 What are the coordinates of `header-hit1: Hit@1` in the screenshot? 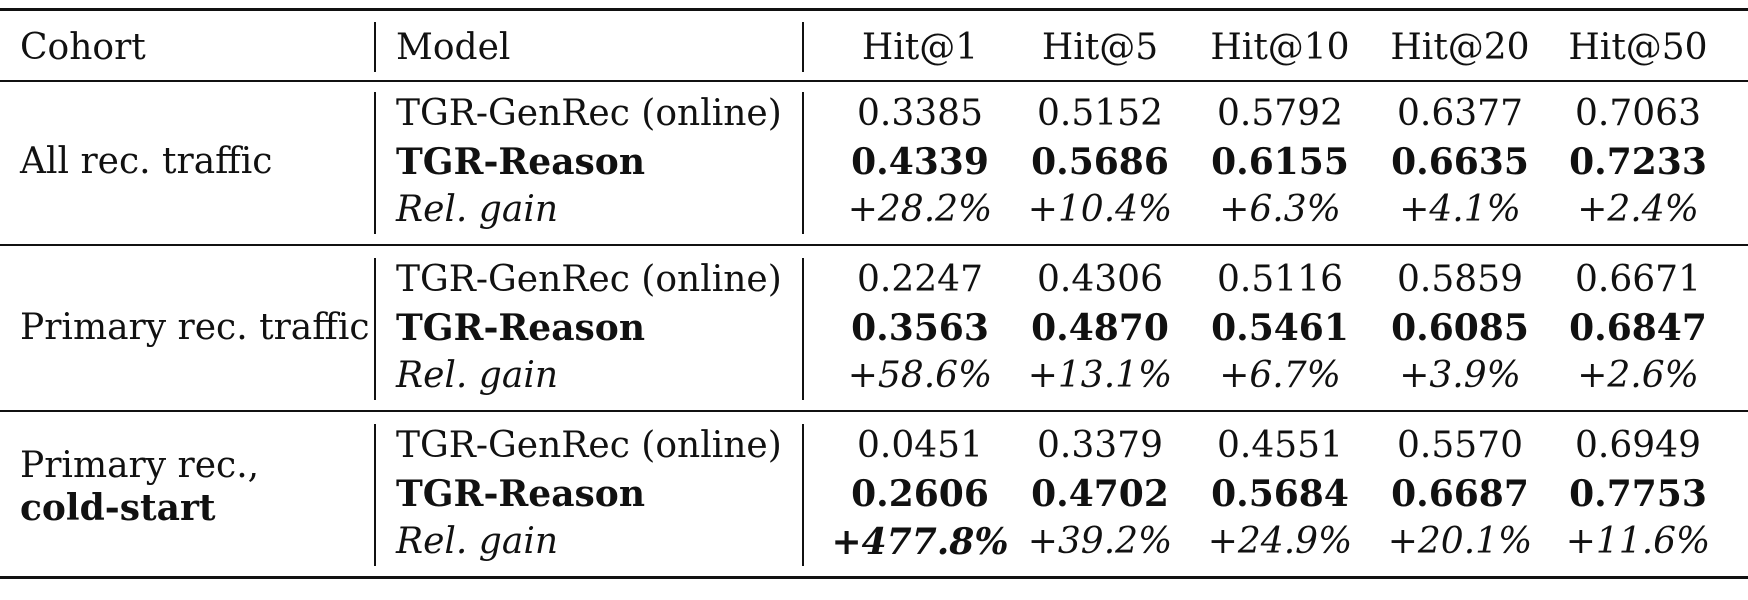 It's located at (920, 47).